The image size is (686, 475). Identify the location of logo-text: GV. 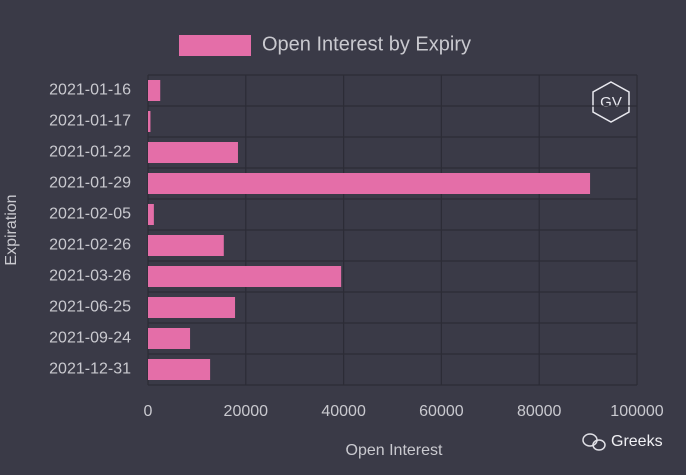
(611, 102).